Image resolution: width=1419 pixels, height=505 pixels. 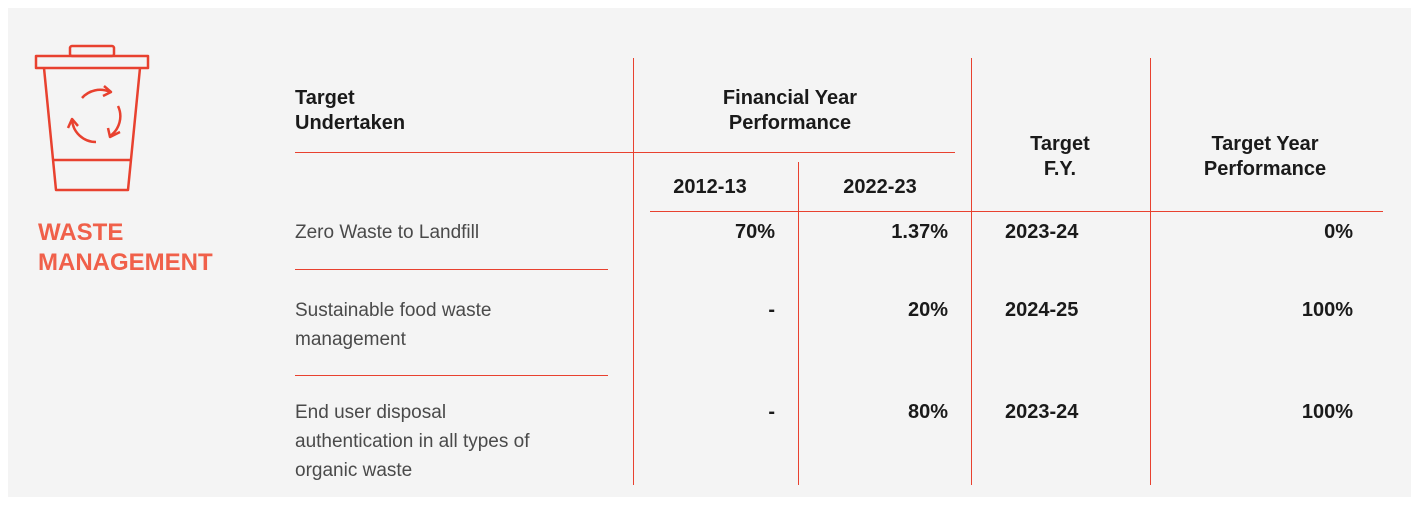 What do you see at coordinates (927, 310) in the screenshot?
I see `value-cell: 20%` at bounding box center [927, 310].